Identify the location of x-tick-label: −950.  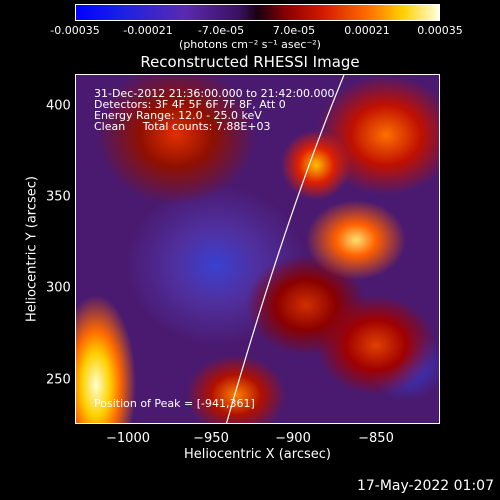
(211, 438).